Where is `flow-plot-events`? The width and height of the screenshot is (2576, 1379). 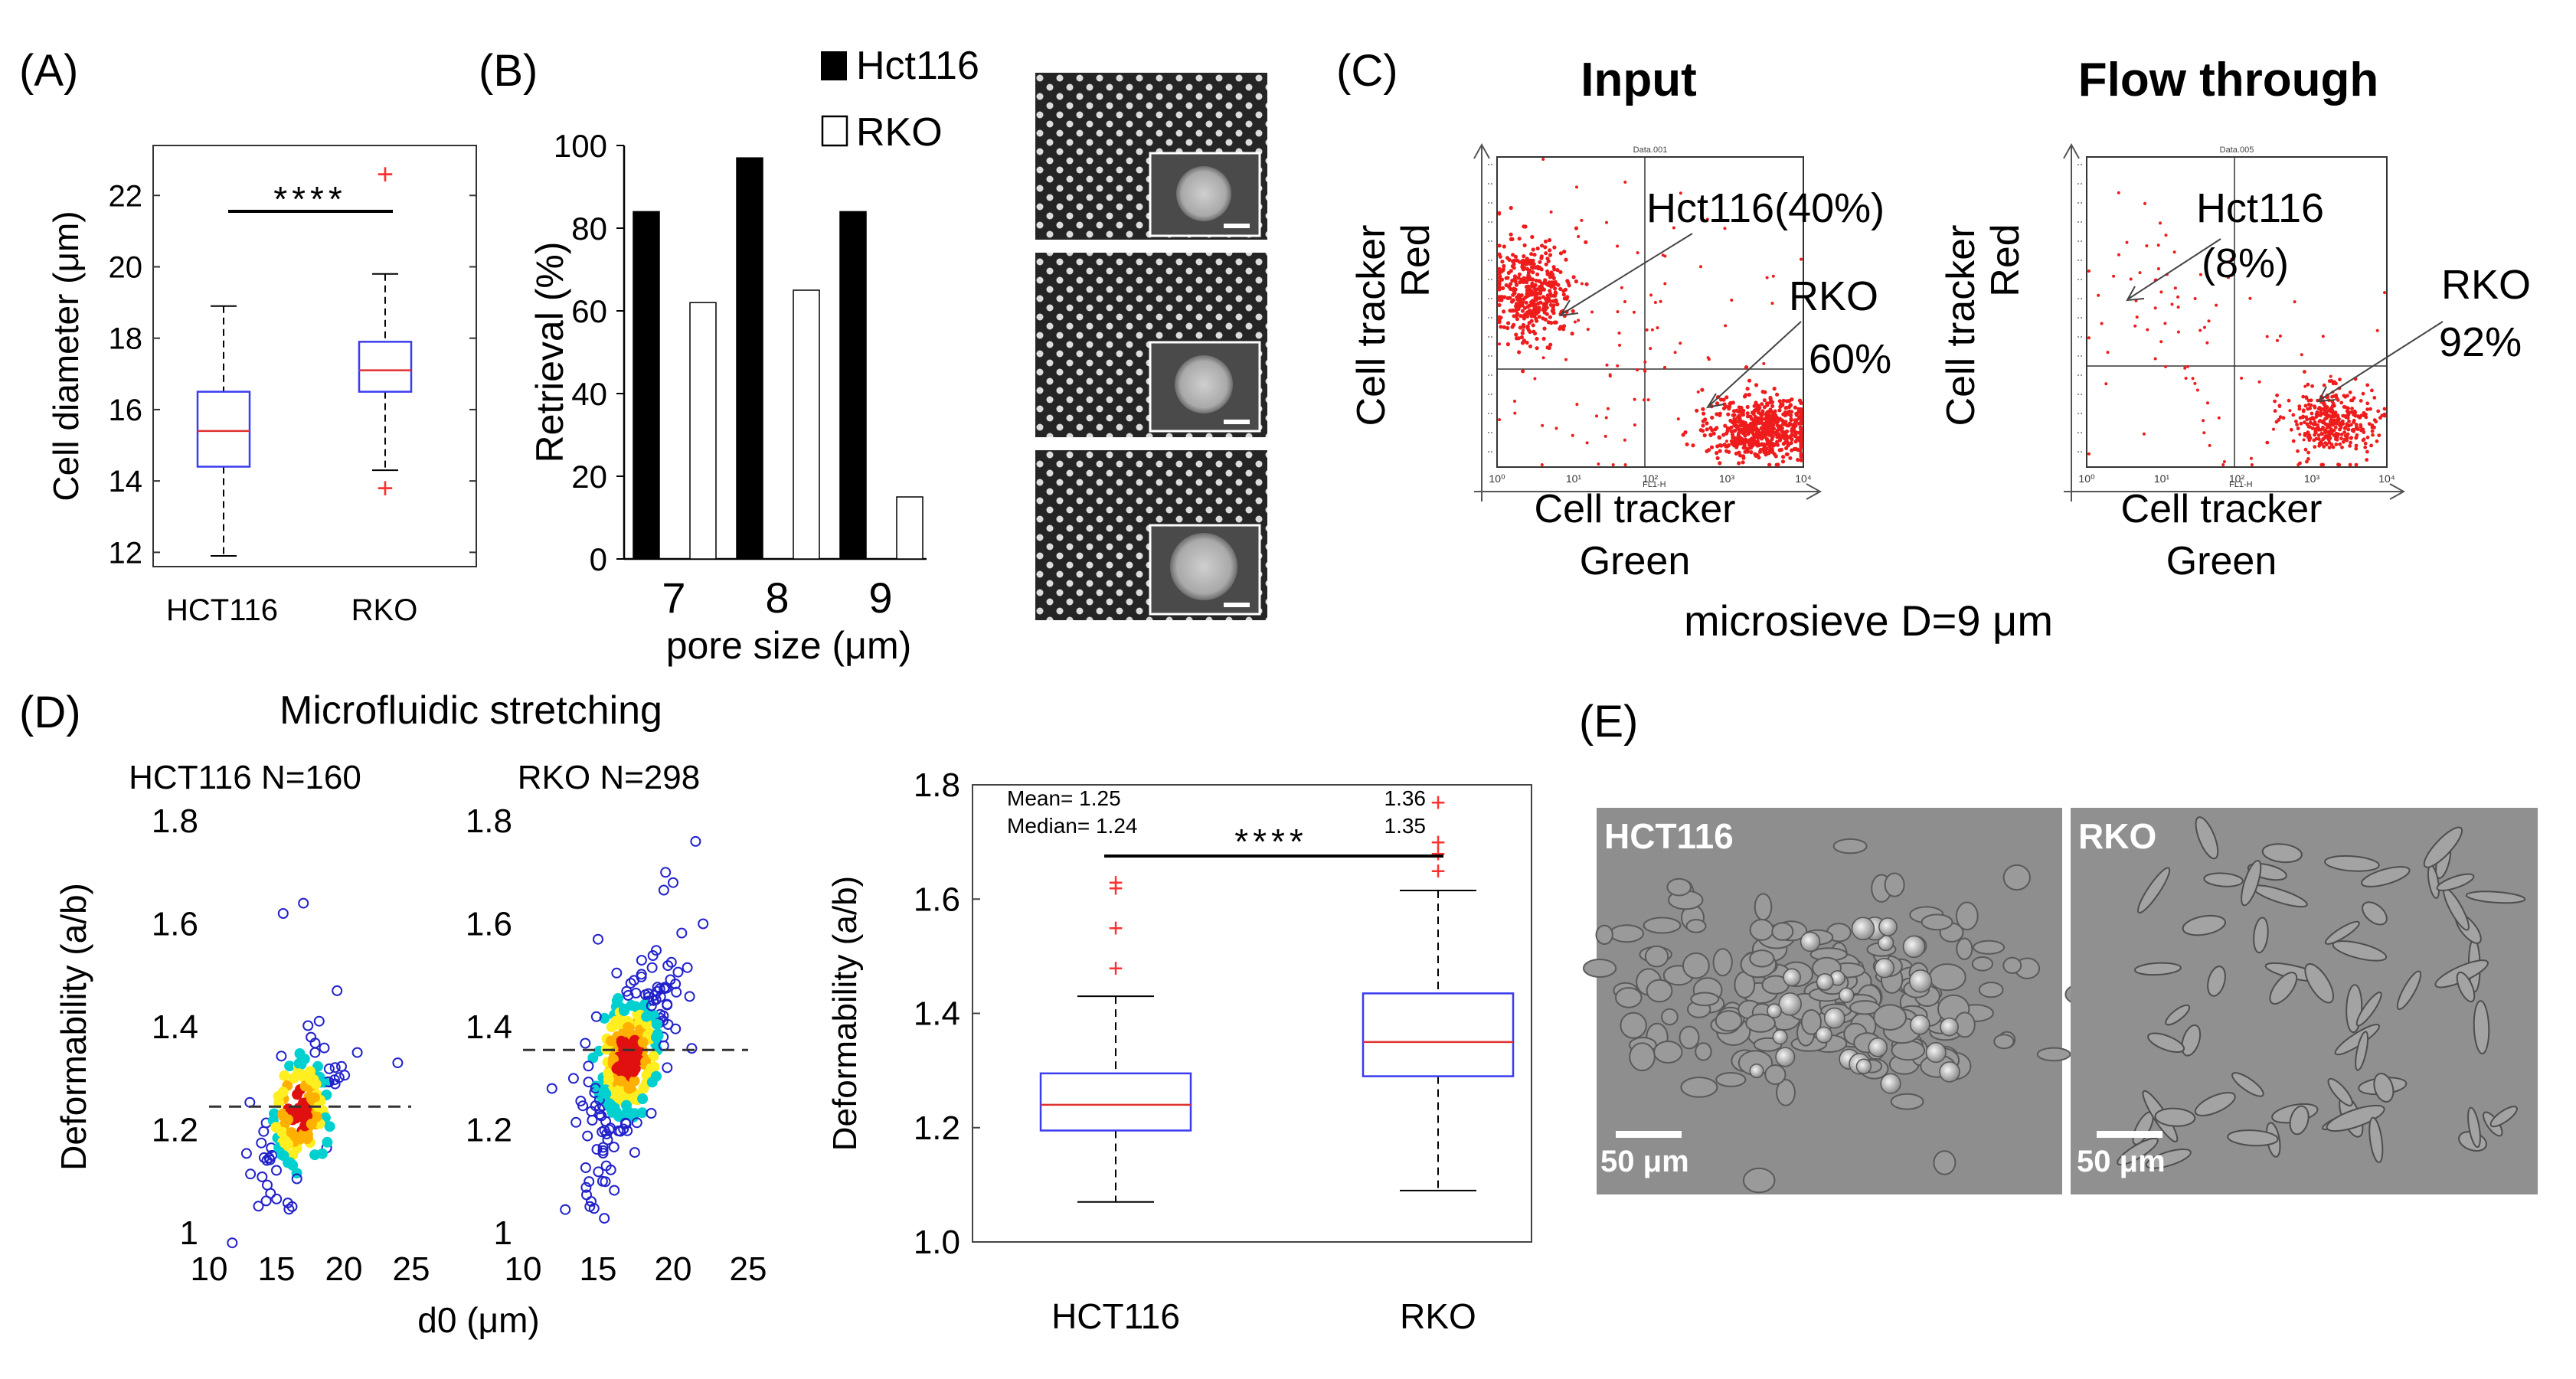 flow-plot-events is located at coordinates (1650, 312).